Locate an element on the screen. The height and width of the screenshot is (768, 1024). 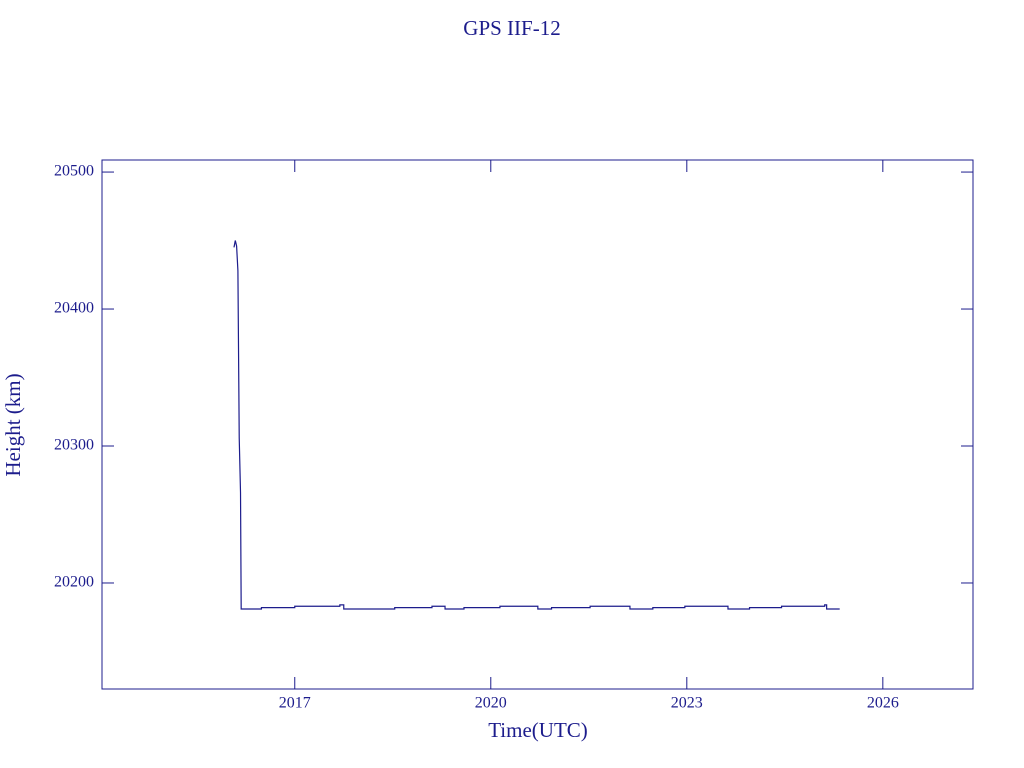
y-tick-label: 20200 is located at coordinates (74, 582).